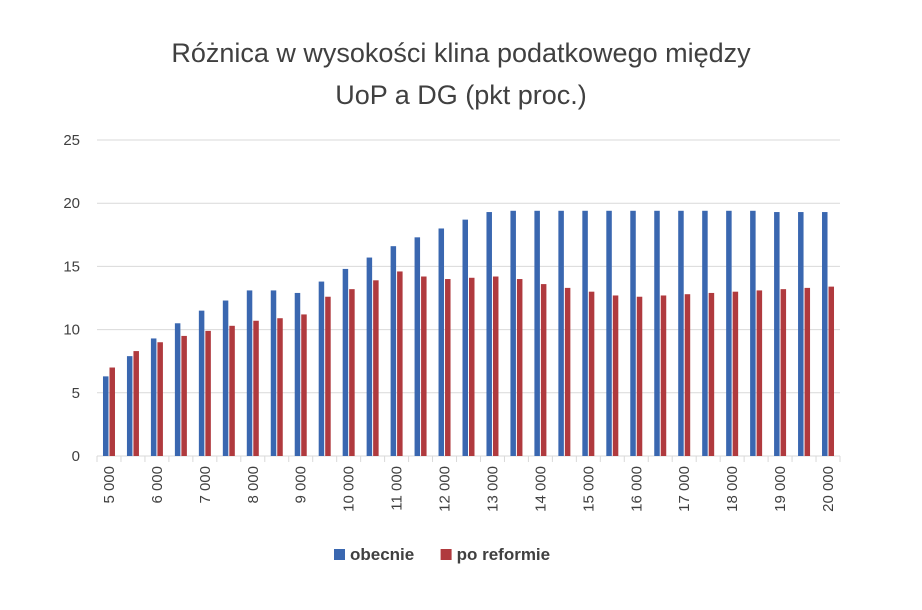 The height and width of the screenshot is (610, 922). Describe the element at coordinates (504, 554) in the screenshot. I see `legend-label: po reformie` at that location.